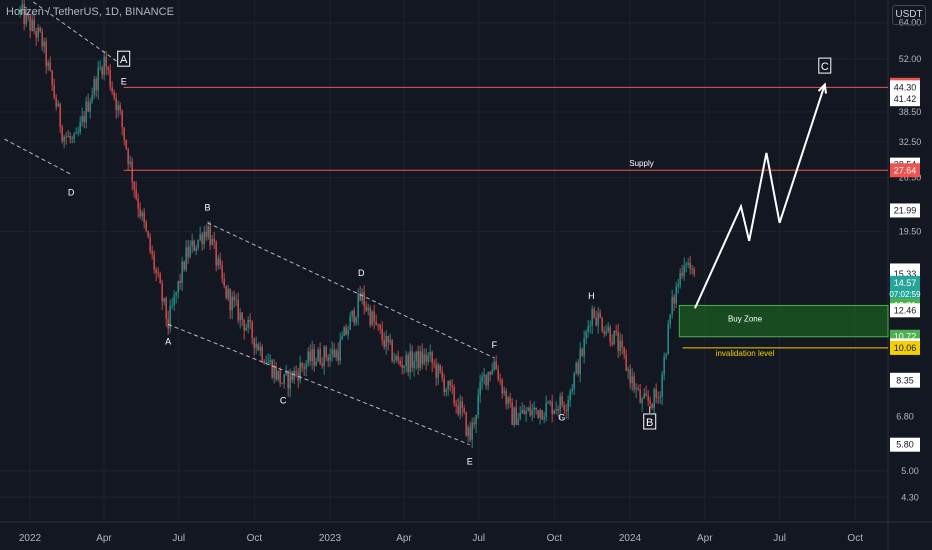 Image resolution: width=932 pixels, height=550 pixels. I want to click on wave-label-b: B, so click(649, 423).